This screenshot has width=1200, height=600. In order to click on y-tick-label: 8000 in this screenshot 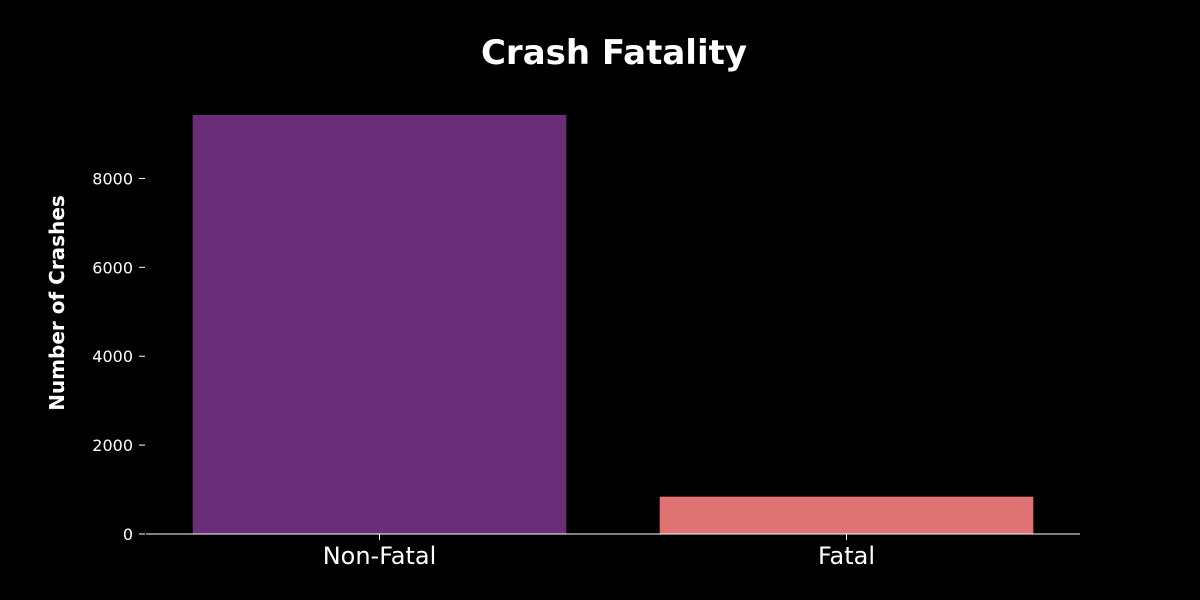, I will do `click(112, 178)`.